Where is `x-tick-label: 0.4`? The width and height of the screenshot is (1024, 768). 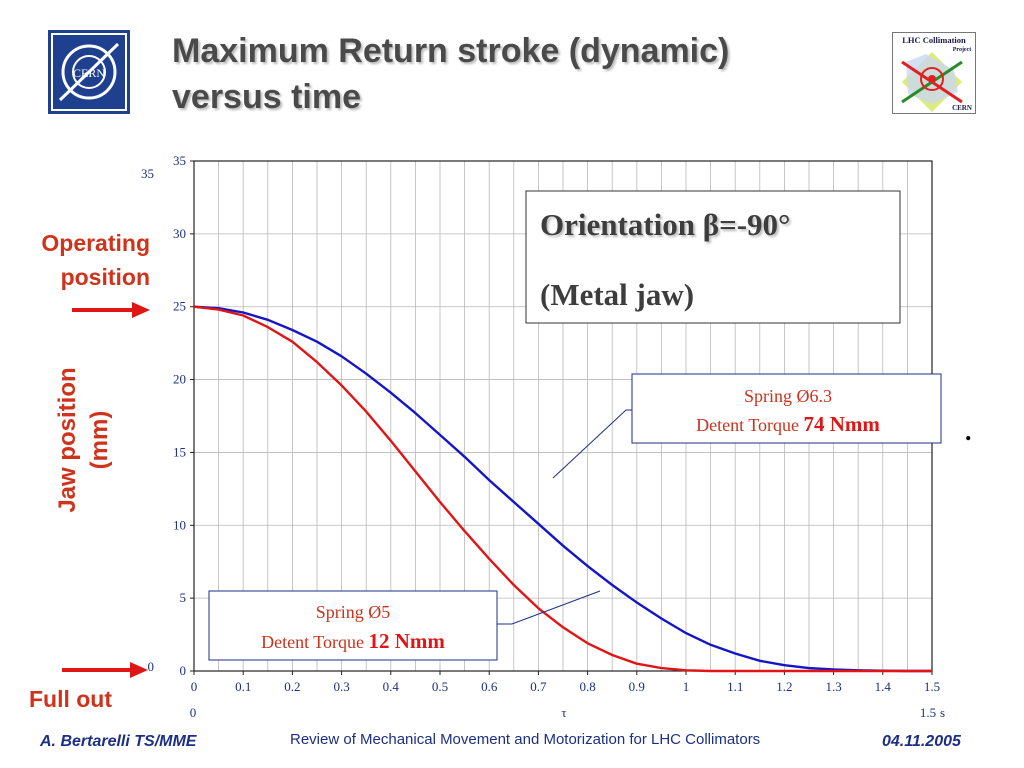
x-tick-label: 0.4 is located at coordinates (391, 686).